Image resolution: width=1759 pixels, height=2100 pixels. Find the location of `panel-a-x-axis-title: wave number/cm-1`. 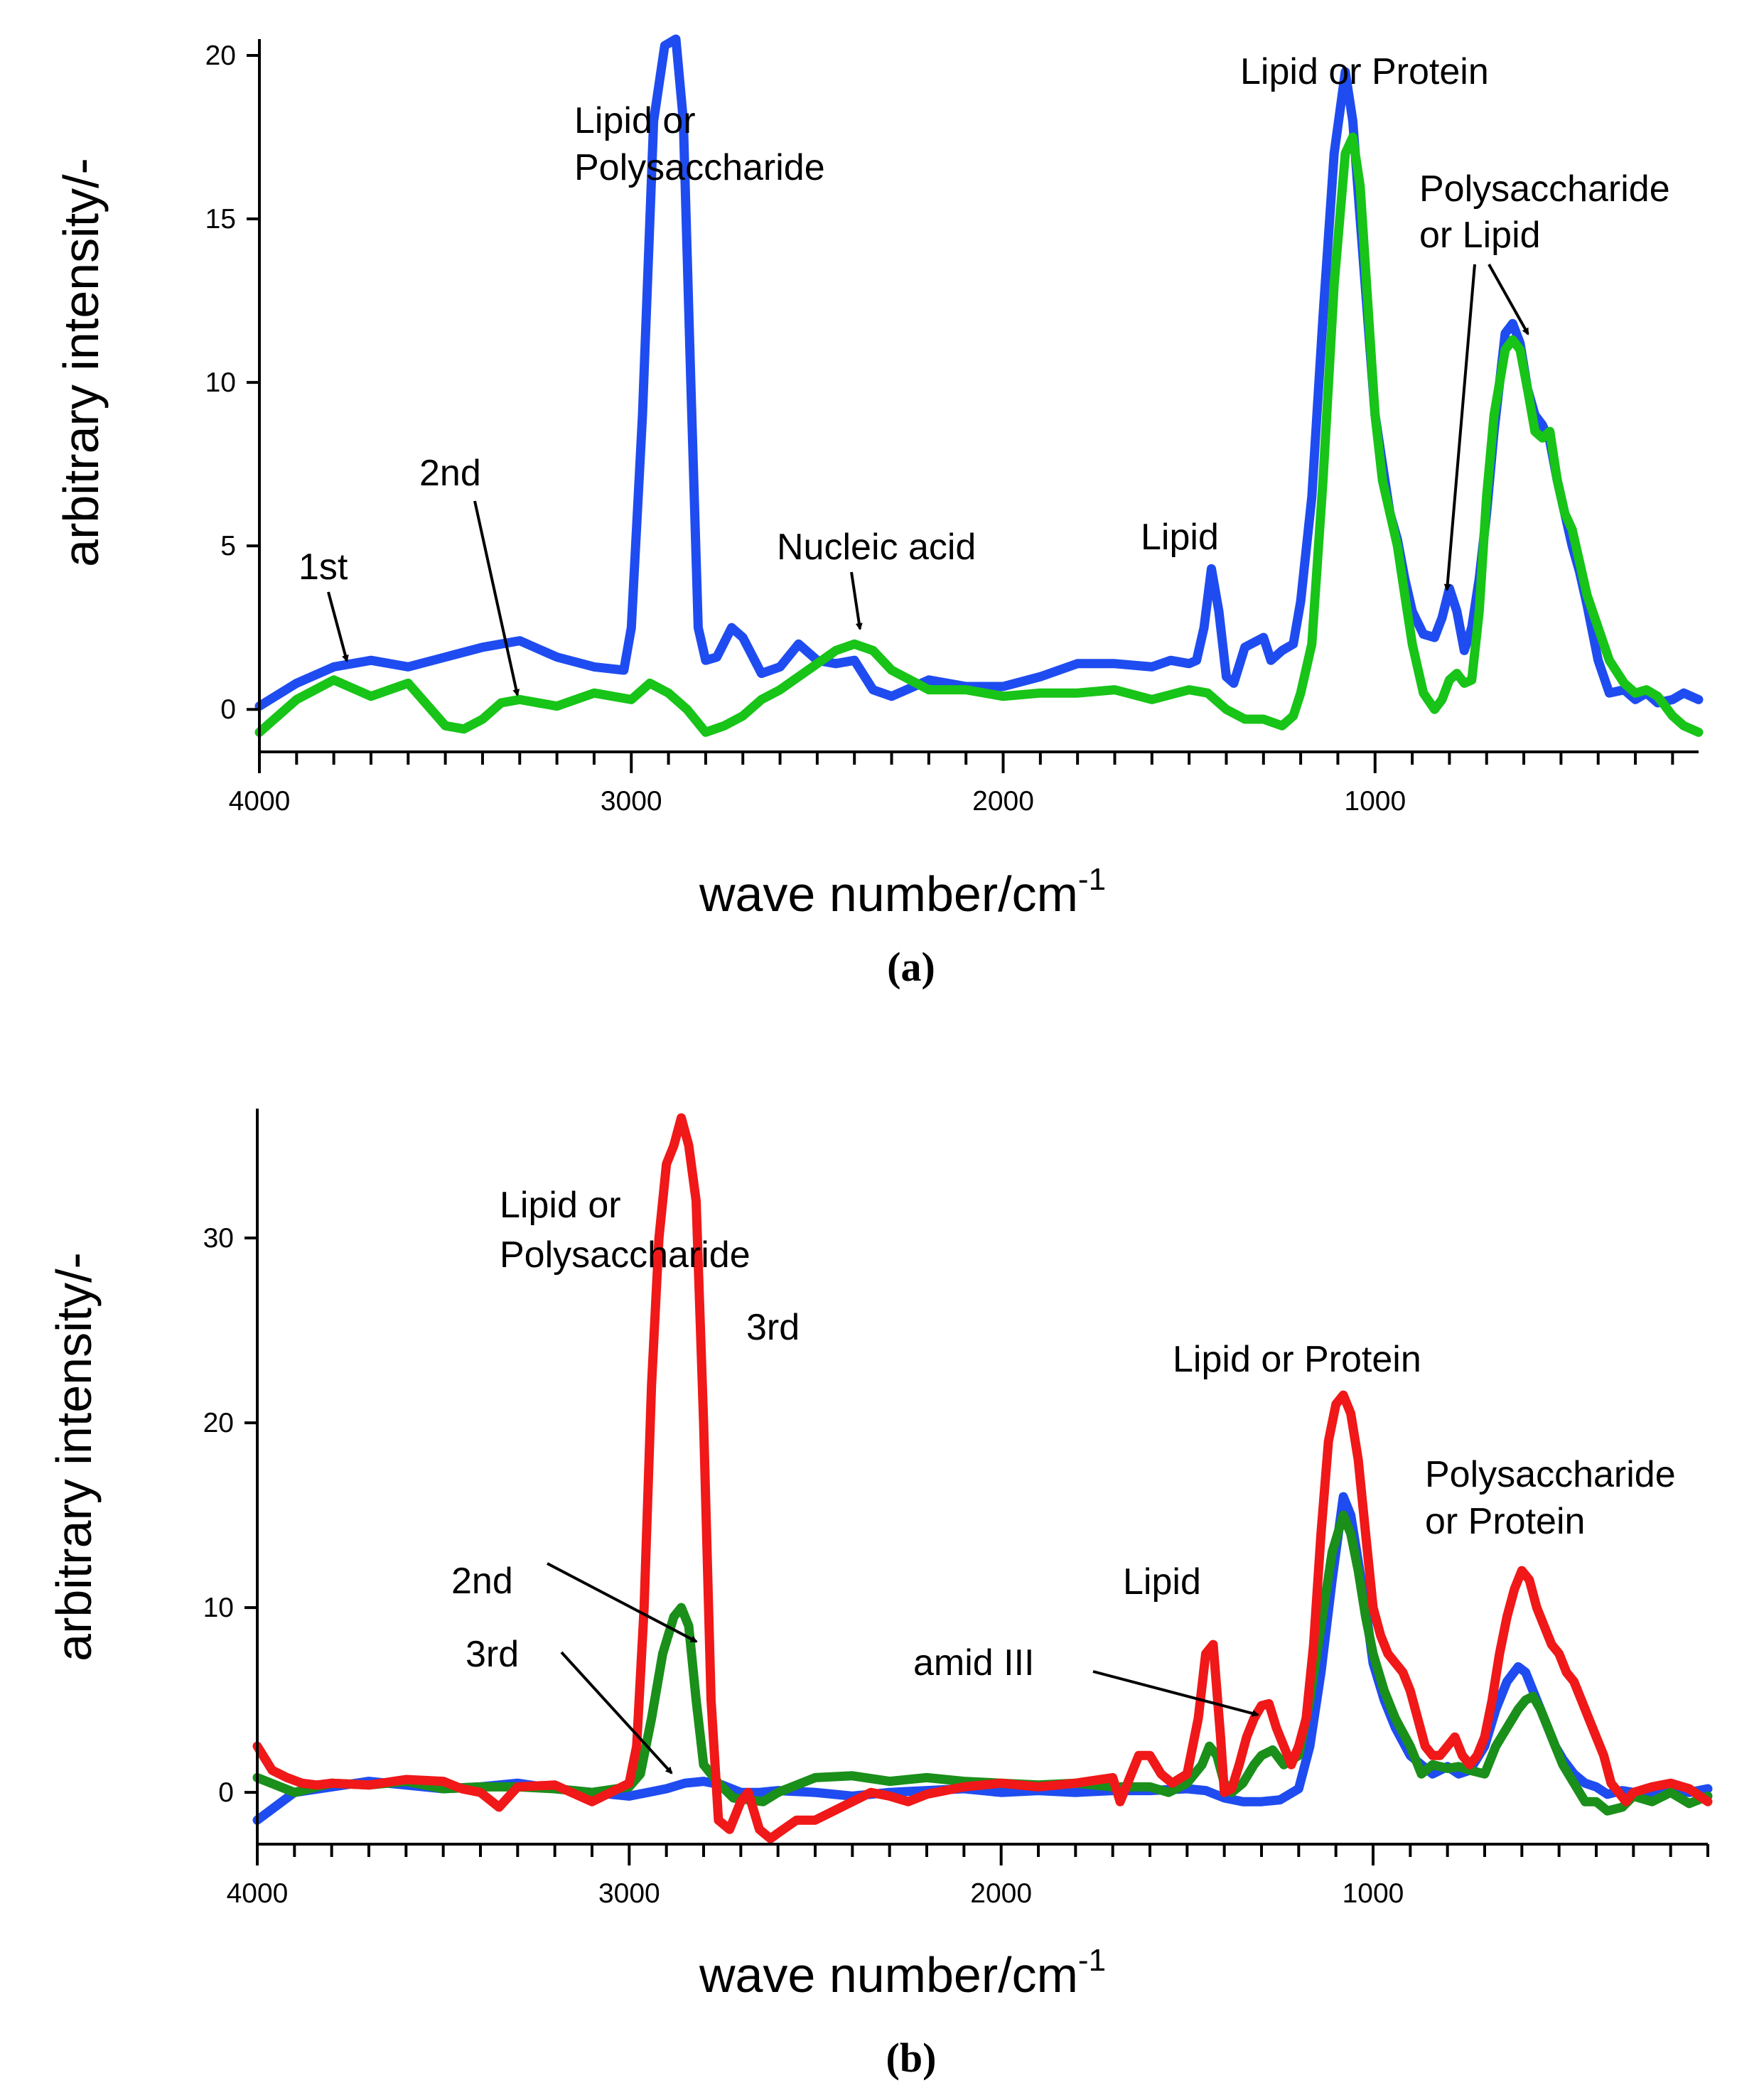

panel-a-x-axis-title: wave number/cm-1 is located at coordinates (903, 892).